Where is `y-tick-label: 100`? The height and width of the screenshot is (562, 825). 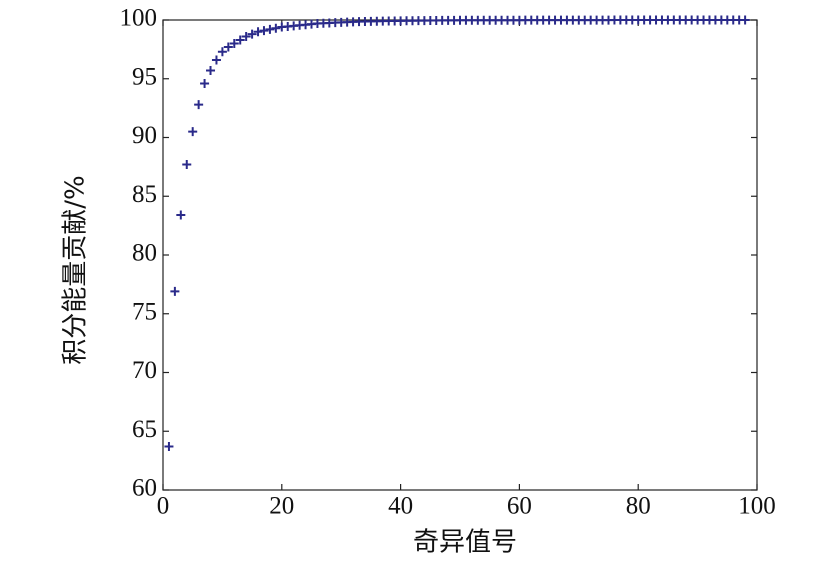
y-tick-label: 100 is located at coordinates (139, 18).